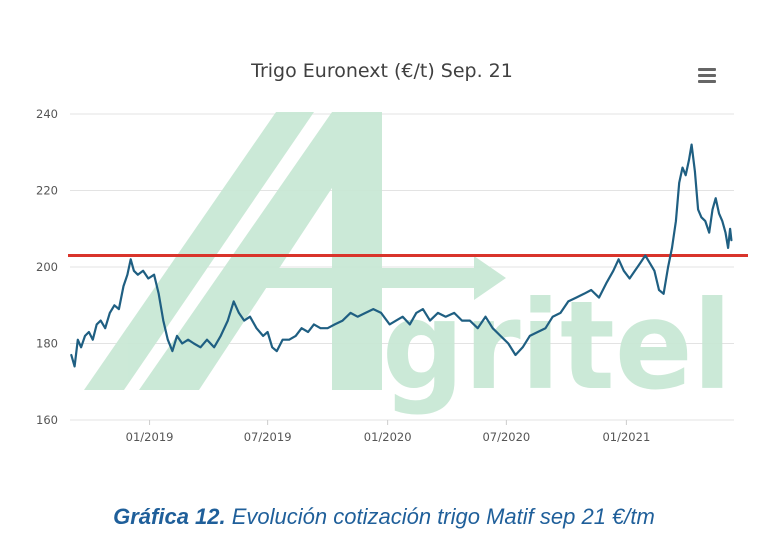  Describe the element at coordinates (47, 420) in the screenshot. I see `y-tick-label: 160` at that location.